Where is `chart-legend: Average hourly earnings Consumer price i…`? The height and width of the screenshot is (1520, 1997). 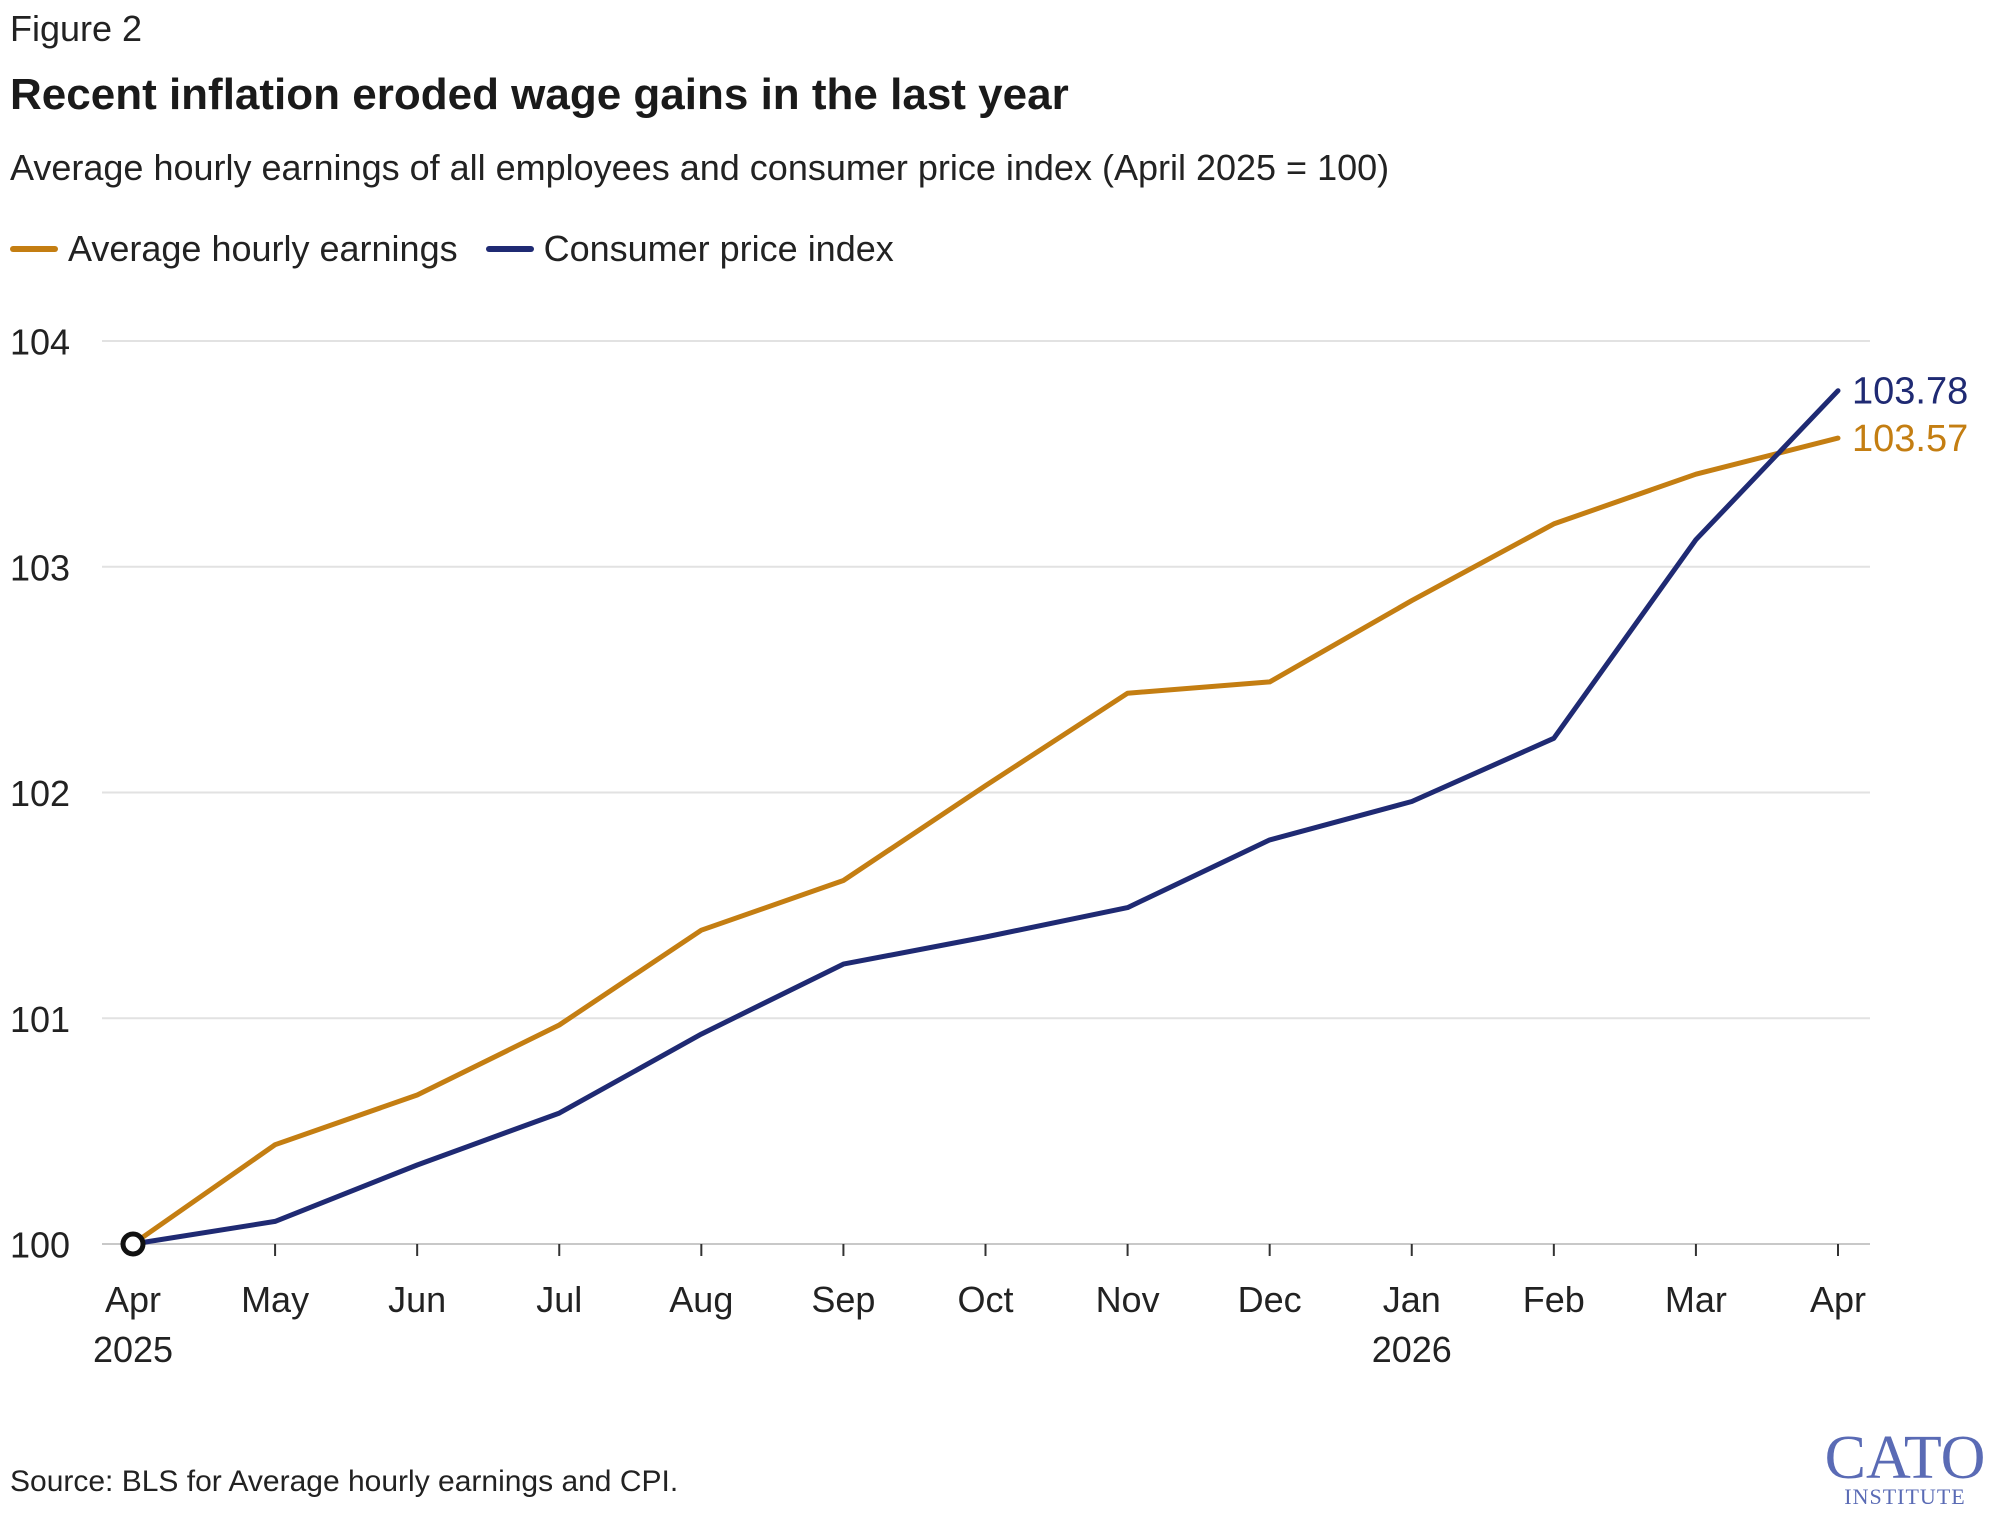 chart-legend: Average hourly earnings Consumer price i… is located at coordinates (466, 249).